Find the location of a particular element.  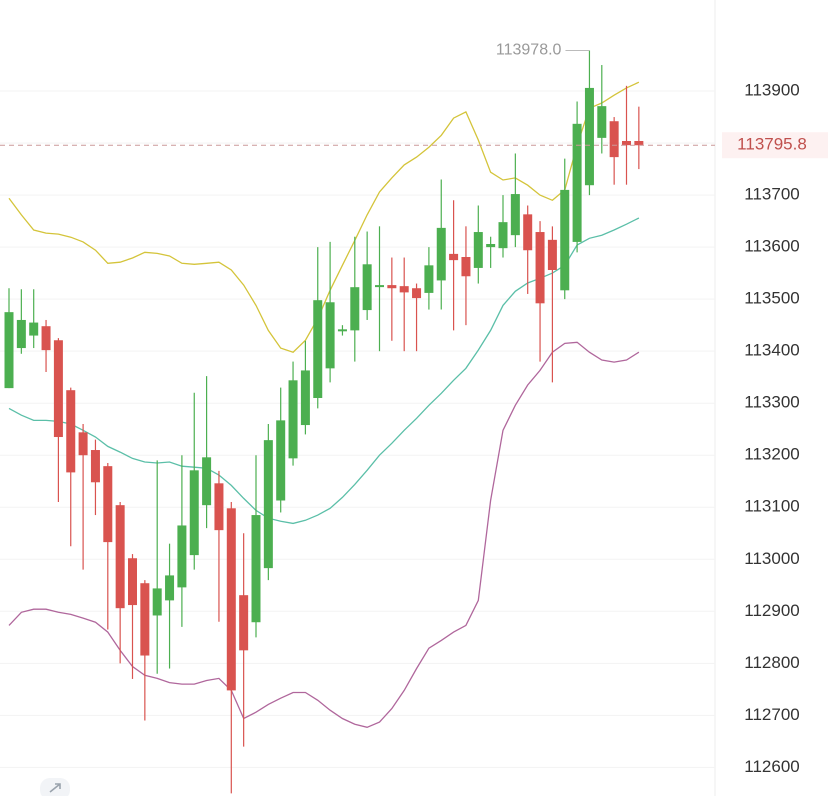

y-tick-label: 113200 is located at coordinates (771, 454).